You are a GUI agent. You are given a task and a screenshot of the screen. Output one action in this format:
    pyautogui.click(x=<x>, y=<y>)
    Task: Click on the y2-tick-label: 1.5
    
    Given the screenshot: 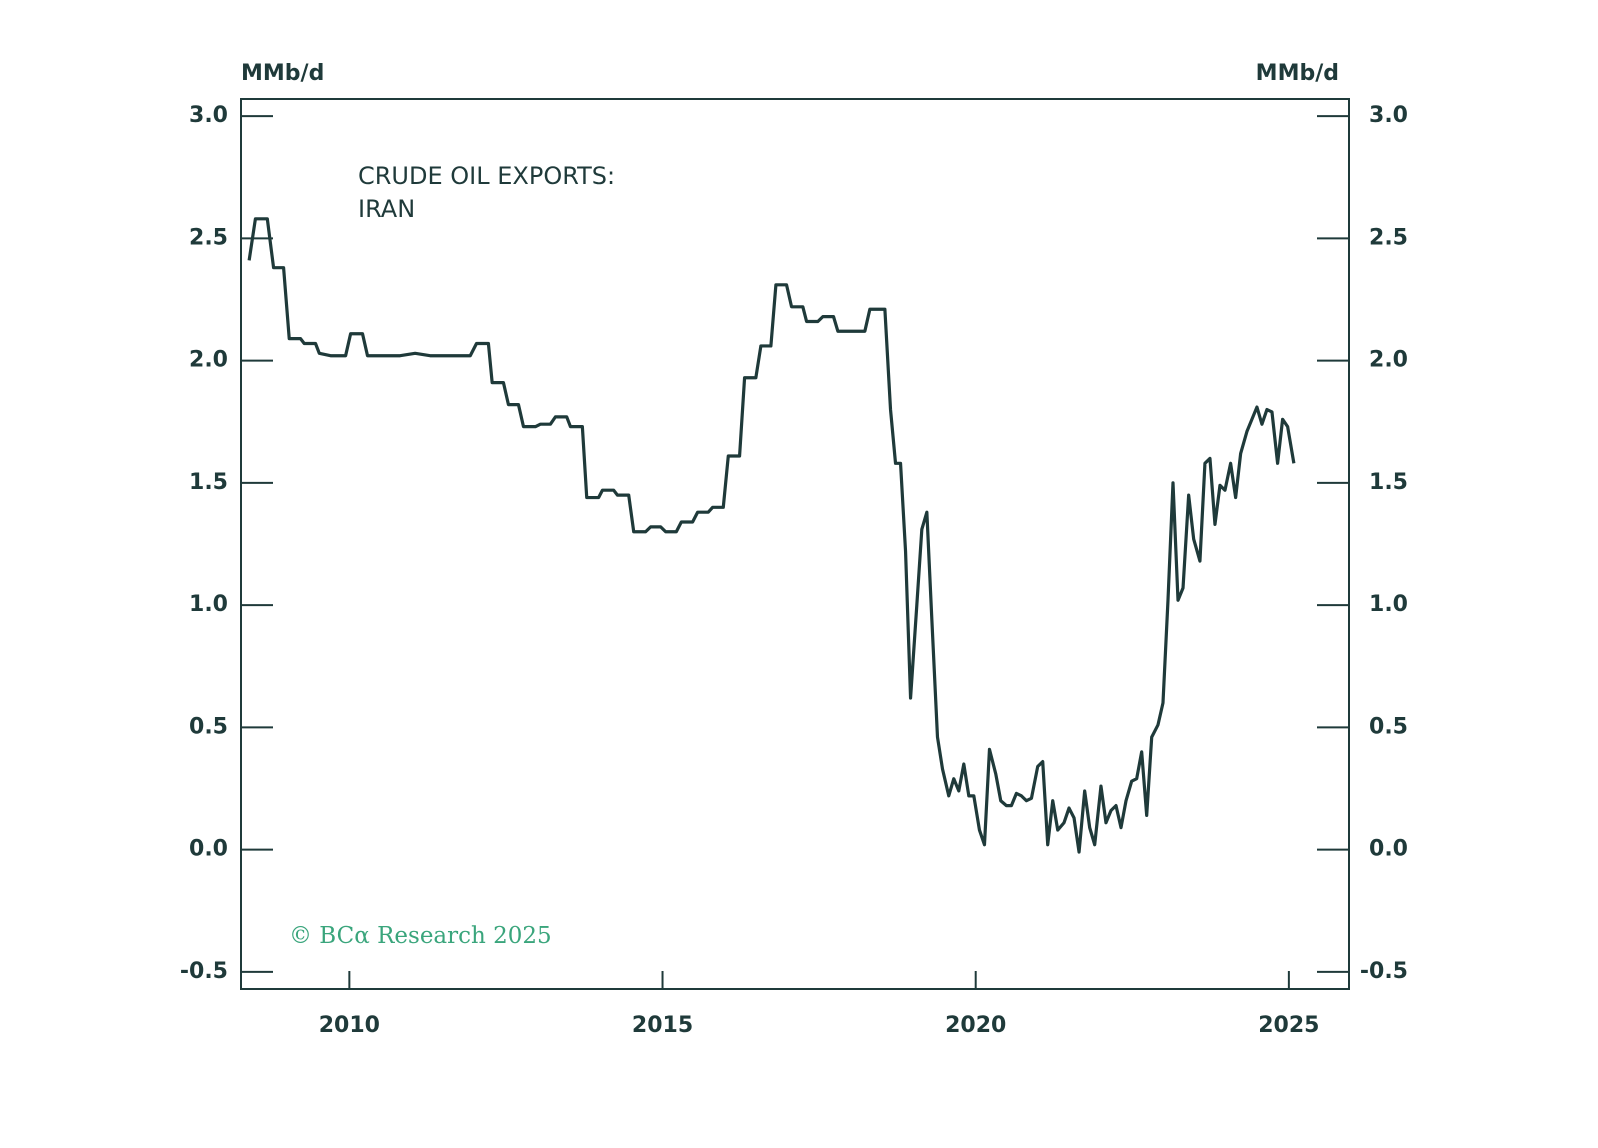 What is the action you would take?
    pyautogui.click(x=1388, y=482)
    